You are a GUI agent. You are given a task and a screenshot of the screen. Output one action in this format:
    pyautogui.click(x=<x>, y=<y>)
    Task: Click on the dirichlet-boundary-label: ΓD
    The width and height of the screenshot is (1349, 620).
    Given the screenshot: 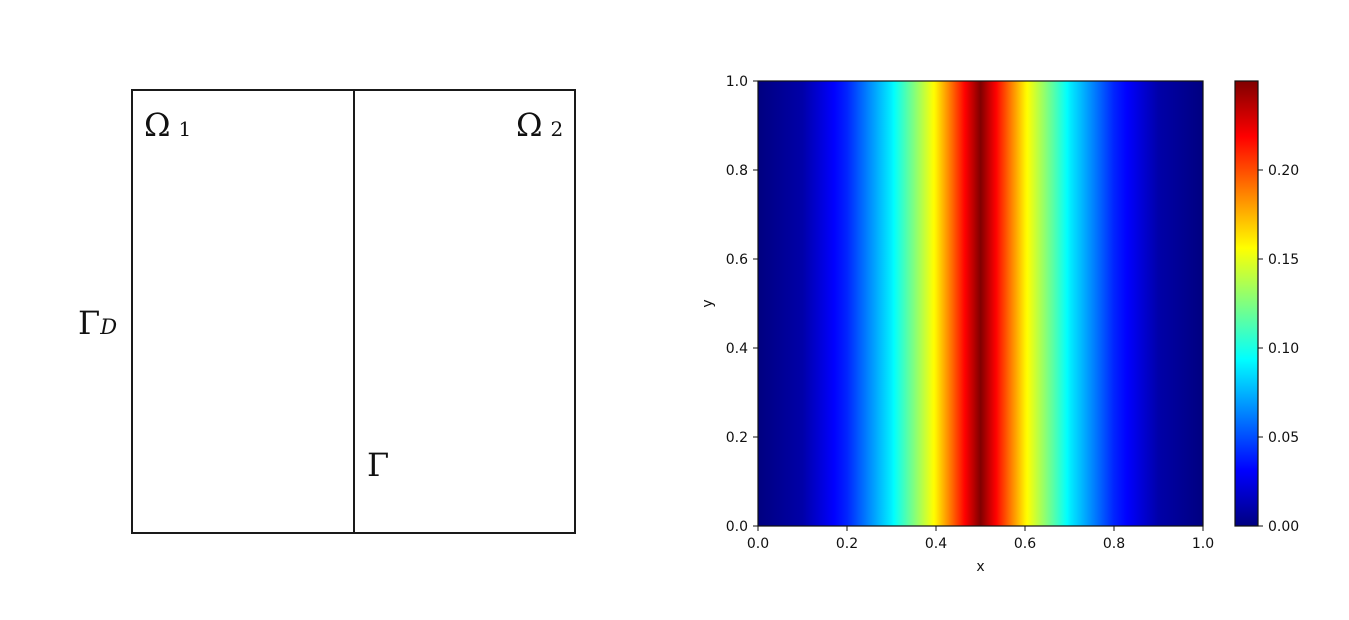 What is the action you would take?
    pyautogui.click(x=97, y=323)
    